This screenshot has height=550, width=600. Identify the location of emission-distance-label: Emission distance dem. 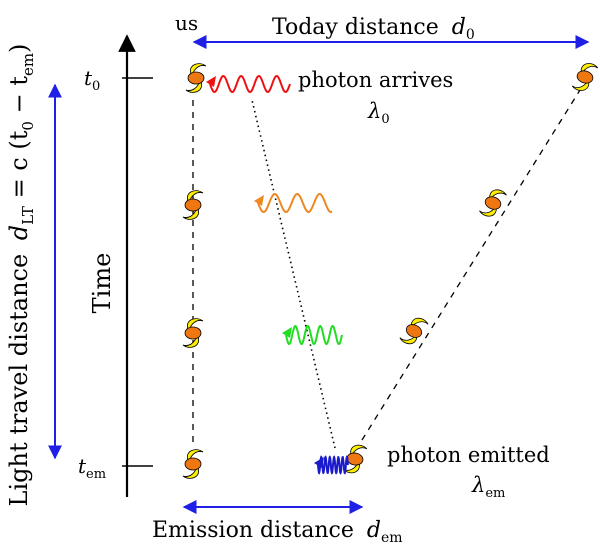
(277, 532).